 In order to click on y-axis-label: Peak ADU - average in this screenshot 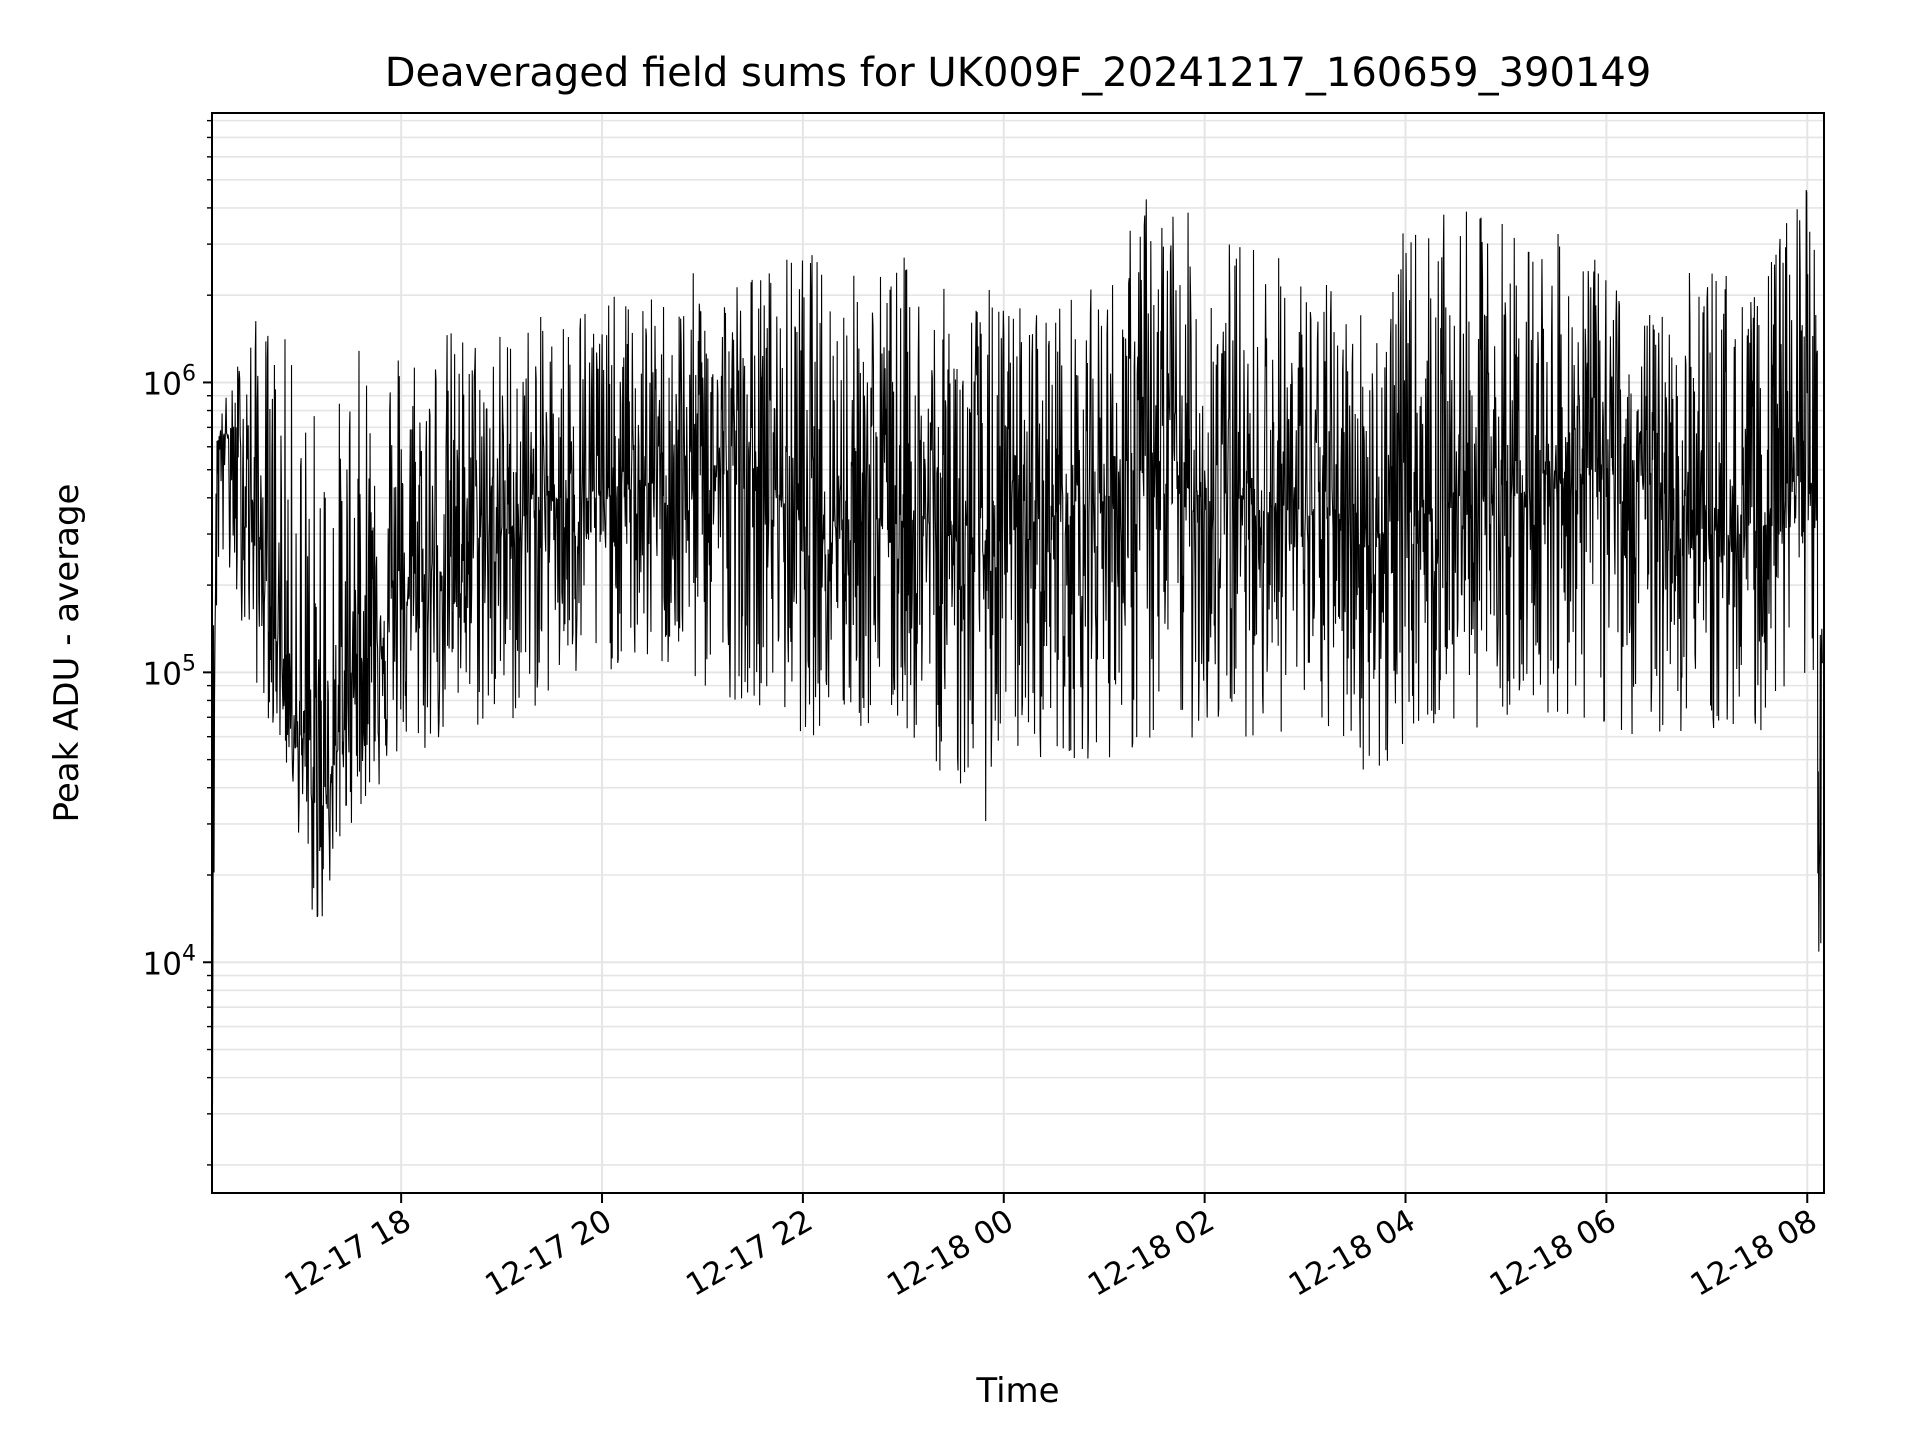, I will do `click(67, 653)`.